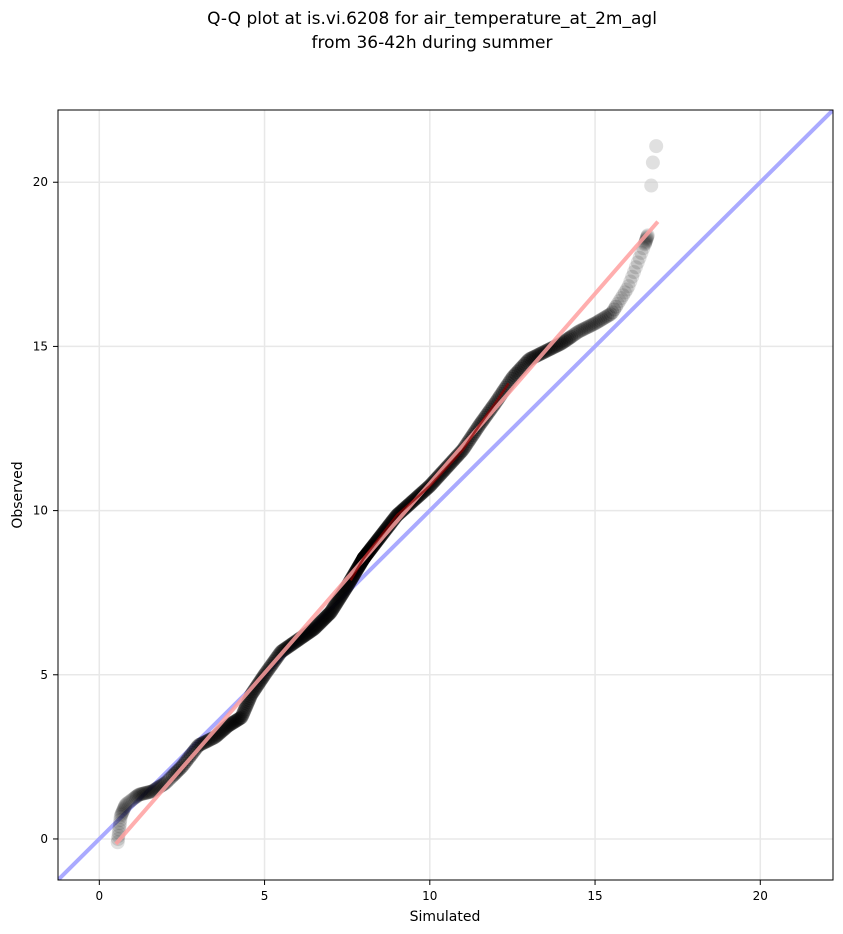 The image size is (843, 934). What do you see at coordinates (40, 511) in the screenshot?
I see `y-tick-label-10: 10` at bounding box center [40, 511].